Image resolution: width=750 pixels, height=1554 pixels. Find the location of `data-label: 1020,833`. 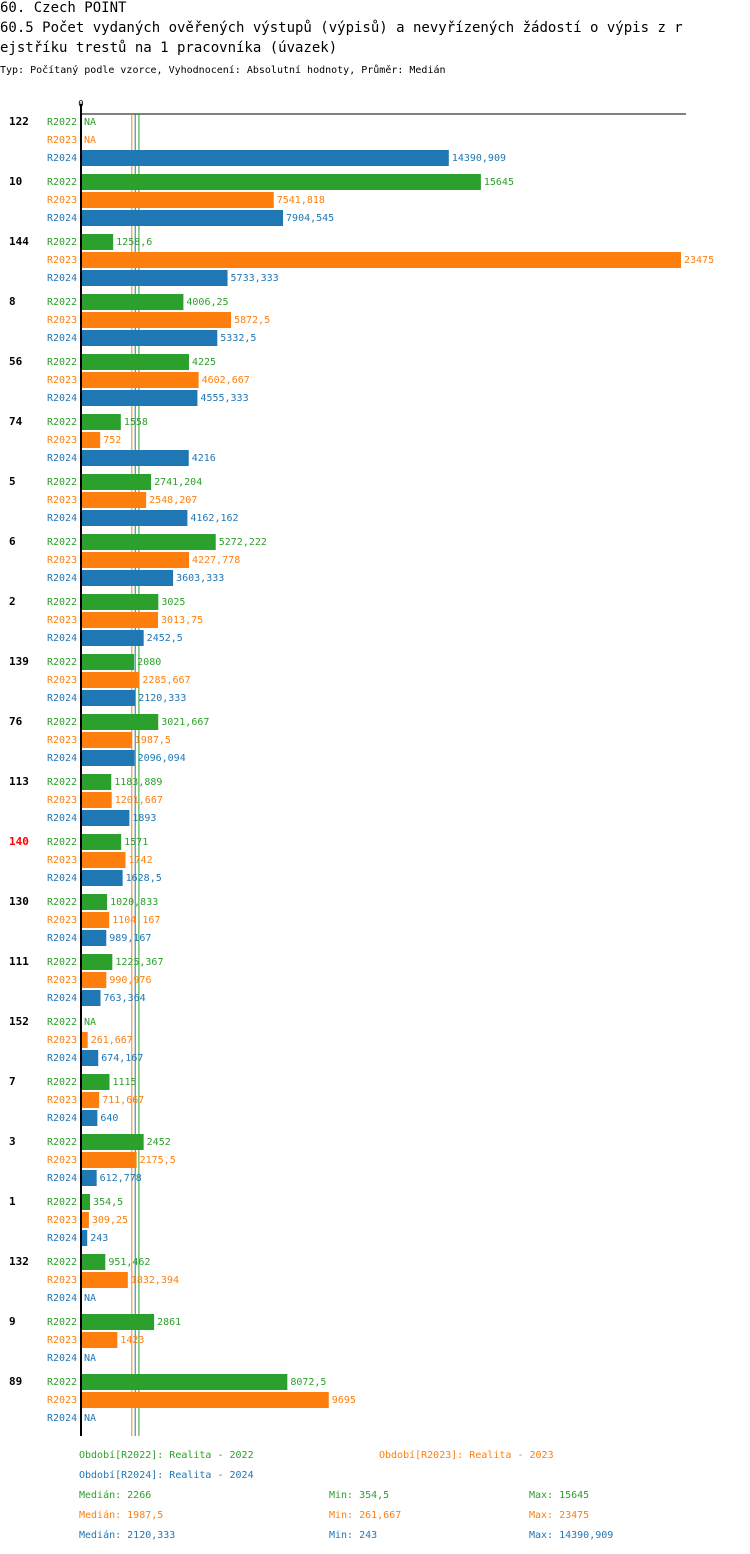

data-label: 1020,833 is located at coordinates (134, 902).